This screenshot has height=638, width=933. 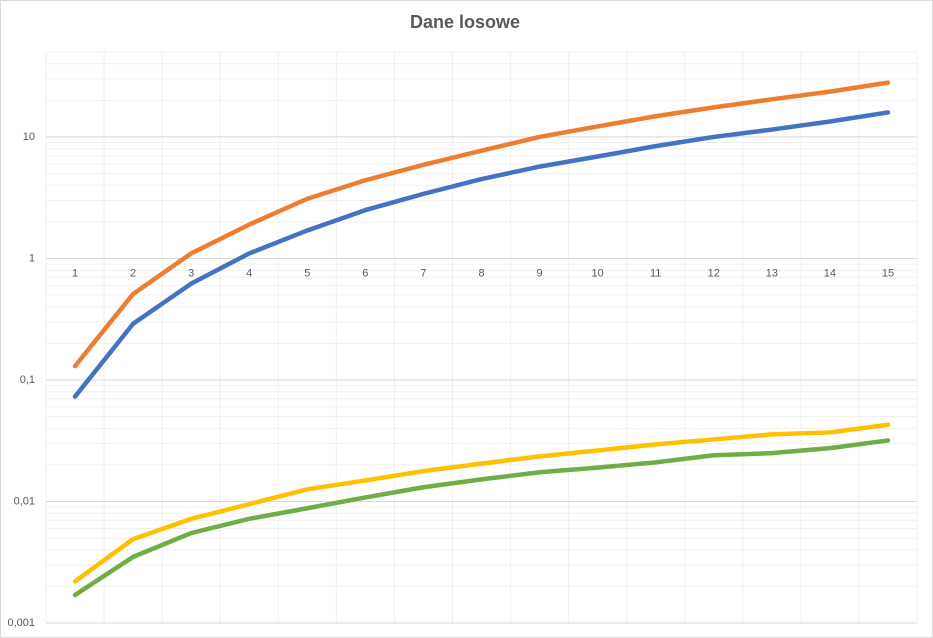 What do you see at coordinates (830, 273) in the screenshot?
I see `x-tick-label: 14` at bounding box center [830, 273].